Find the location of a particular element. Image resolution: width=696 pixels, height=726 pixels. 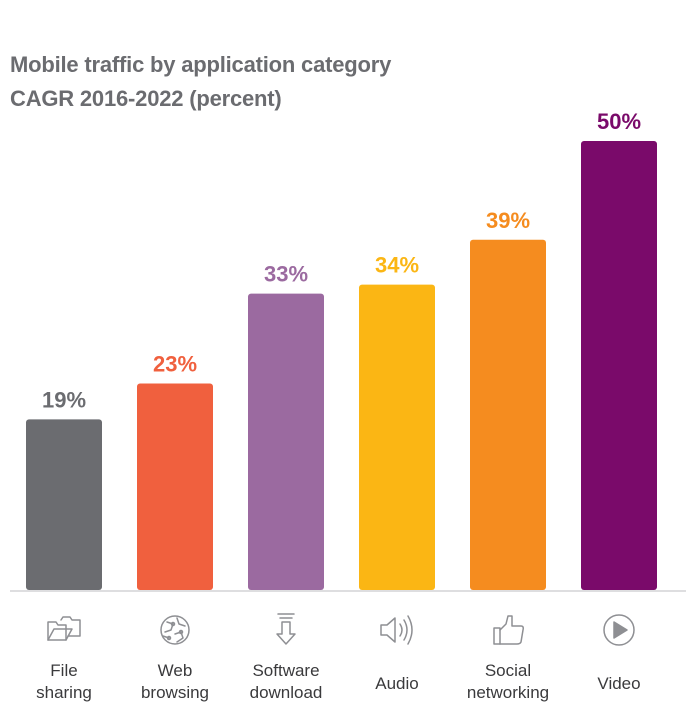

category-label-3: Audio is located at coordinates (396, 683).